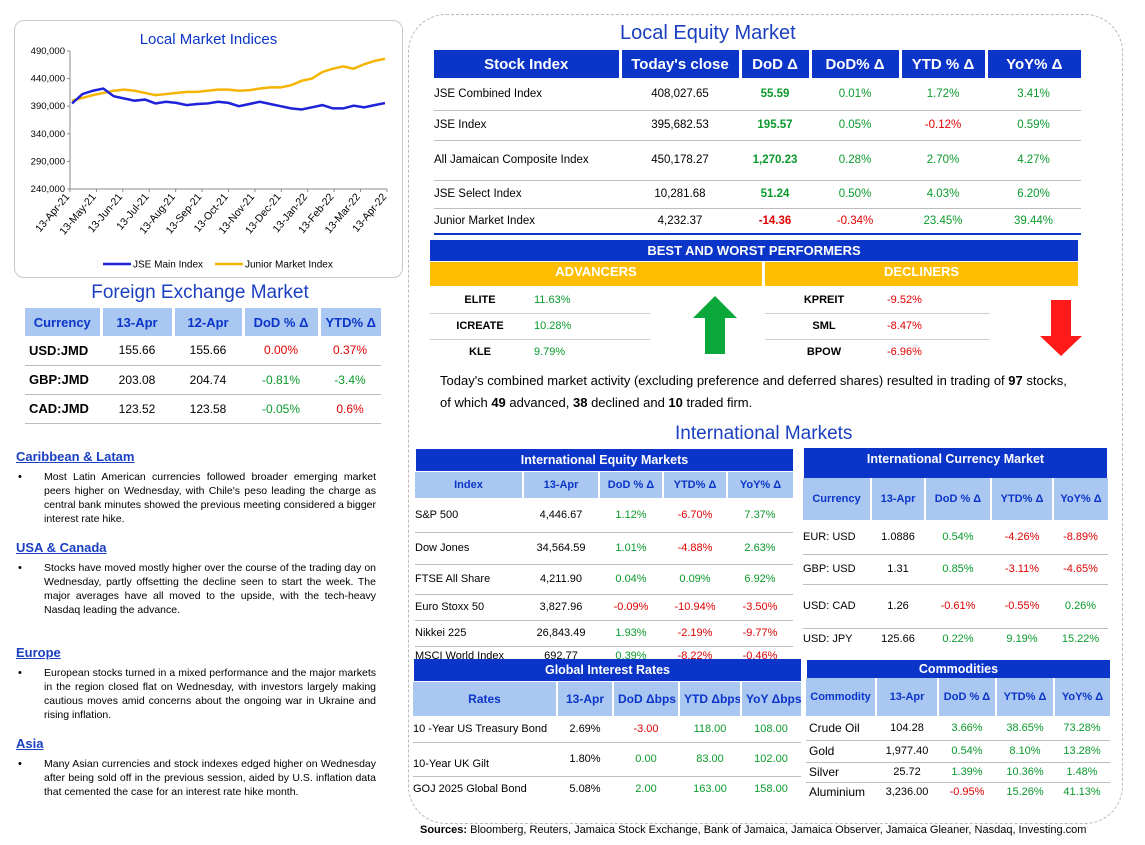 The width and height of the screenshot is (1145, 845). Describe the element at coordinates (485, 759) in the screenshot. I see `gir-name: 10-Year UK Gilt` at that location.